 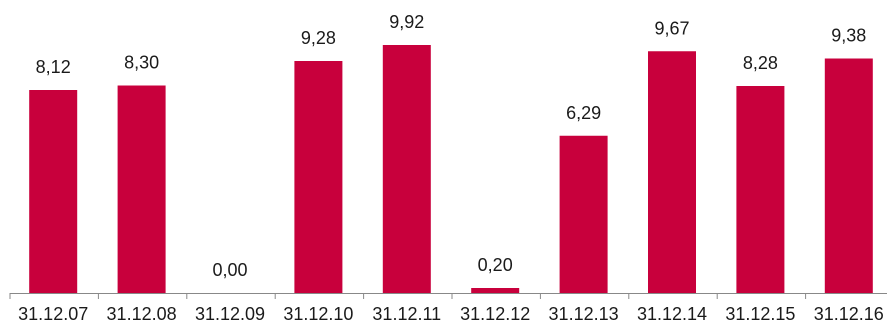 I want to click on bar-31.12.13, so click(x=583, y=214).